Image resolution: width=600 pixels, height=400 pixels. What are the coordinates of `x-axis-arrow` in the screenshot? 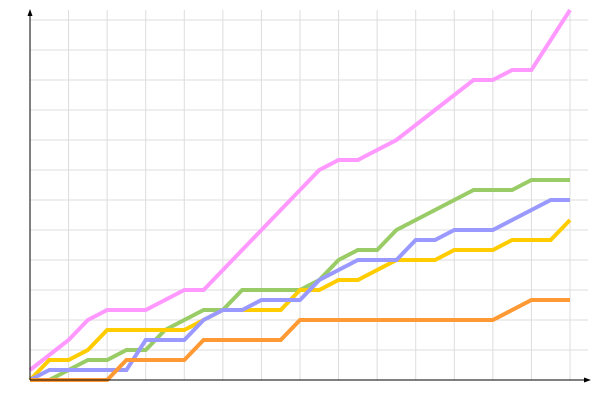 It's located at (587, 380).